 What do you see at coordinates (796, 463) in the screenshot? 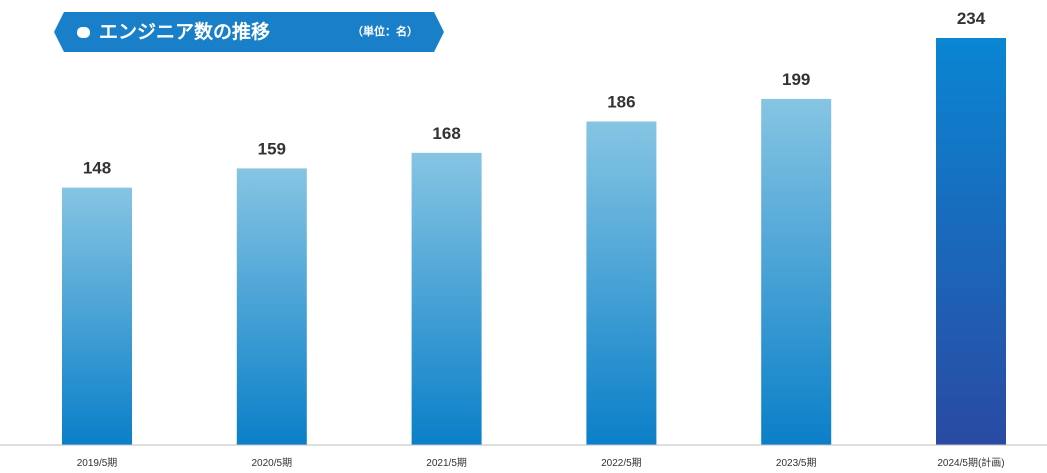
I see `category-label-4: 2023/5期` at bounding box center [796, 463].